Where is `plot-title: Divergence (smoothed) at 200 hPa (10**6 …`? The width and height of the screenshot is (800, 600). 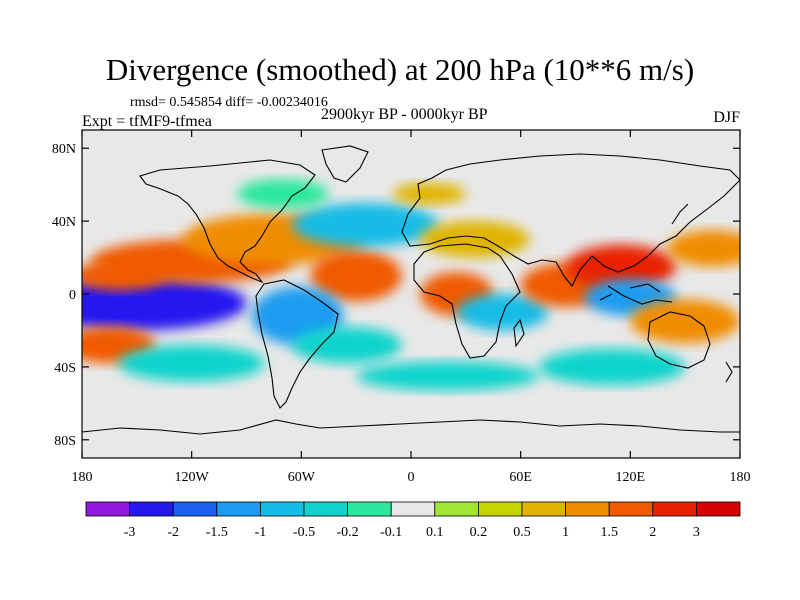 plot-title: Divergence (smoothed) at 200 hPa (10**6 … is located at coordinates (400, 69).